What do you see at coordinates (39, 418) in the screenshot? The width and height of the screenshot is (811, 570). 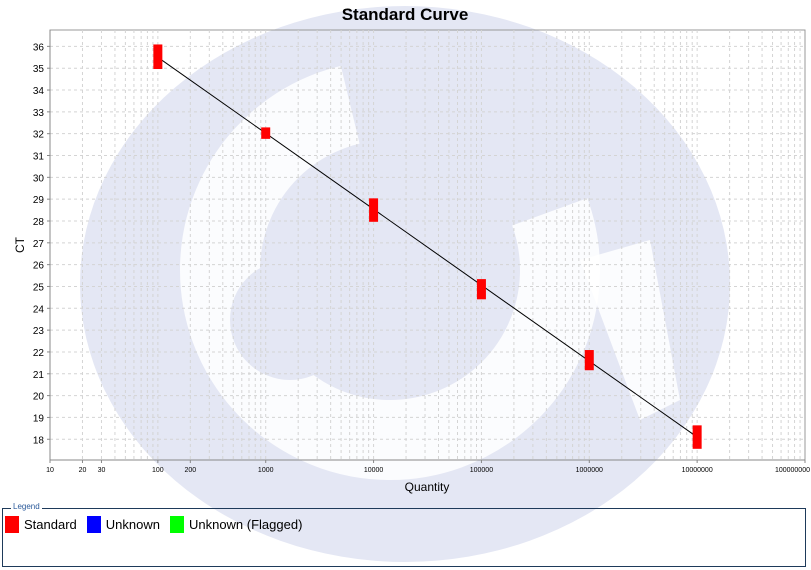 I see `y-tick-label: 19` at bounding box center [39, 418].